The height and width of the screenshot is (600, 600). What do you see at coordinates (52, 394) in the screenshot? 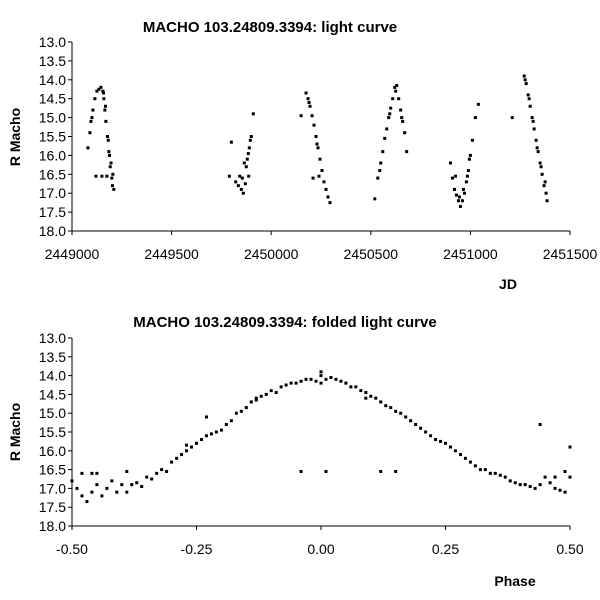
I see `chart2-y-tick-label: 14.5` at bounding box center [52, 394].